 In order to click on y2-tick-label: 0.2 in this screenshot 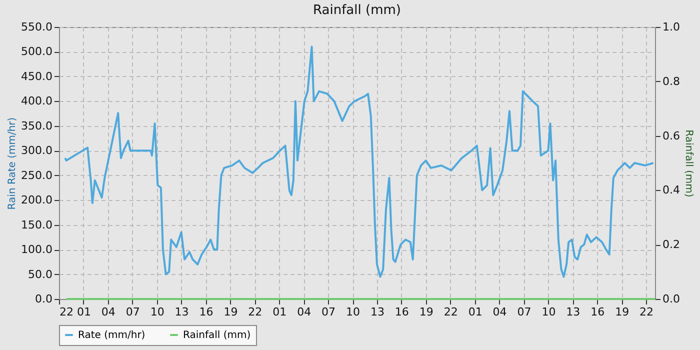, I will do `click(671, 245)`.